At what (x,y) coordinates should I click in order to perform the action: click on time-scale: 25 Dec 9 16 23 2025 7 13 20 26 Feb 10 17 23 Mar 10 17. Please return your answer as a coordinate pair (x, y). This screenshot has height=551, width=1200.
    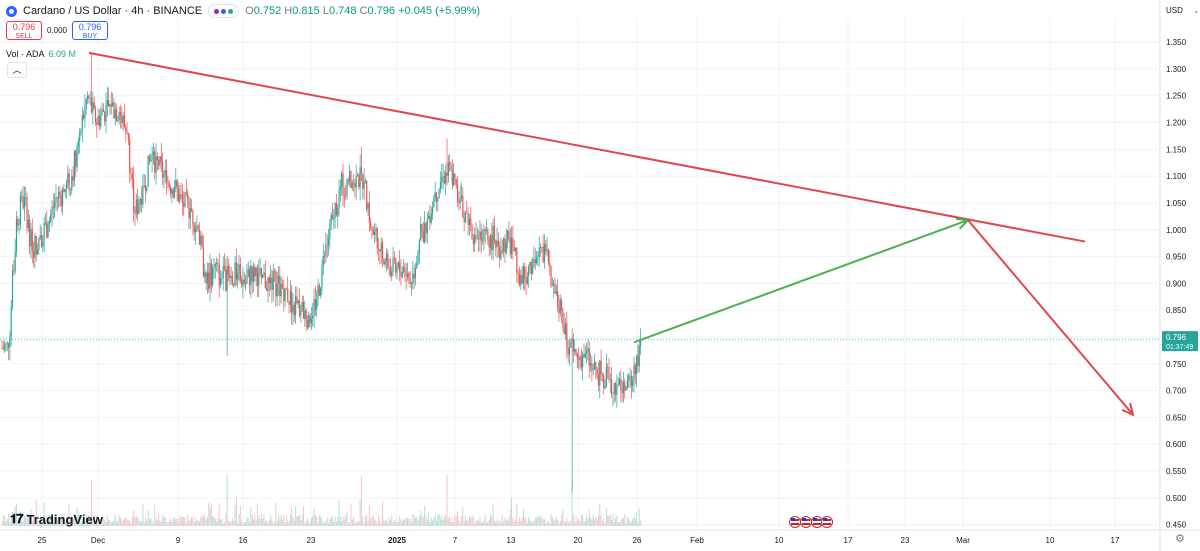
    Looking at the image, I should click on (600, 537).